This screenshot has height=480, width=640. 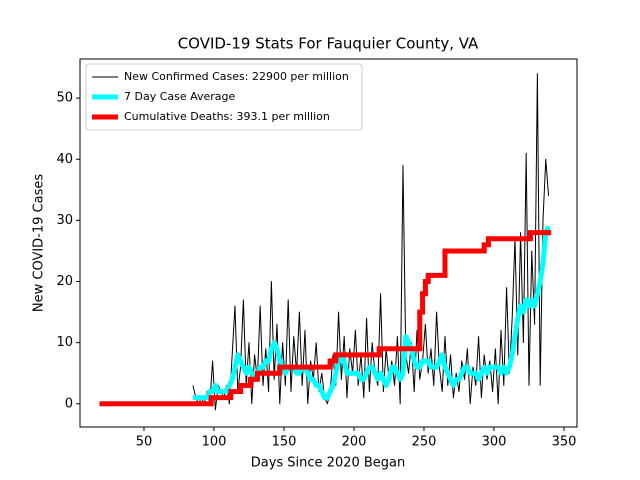 What do you see at coordinates (64, 281) in the screenshot?
I see `y-tick-label: 20` at bounding box center [64, 281].